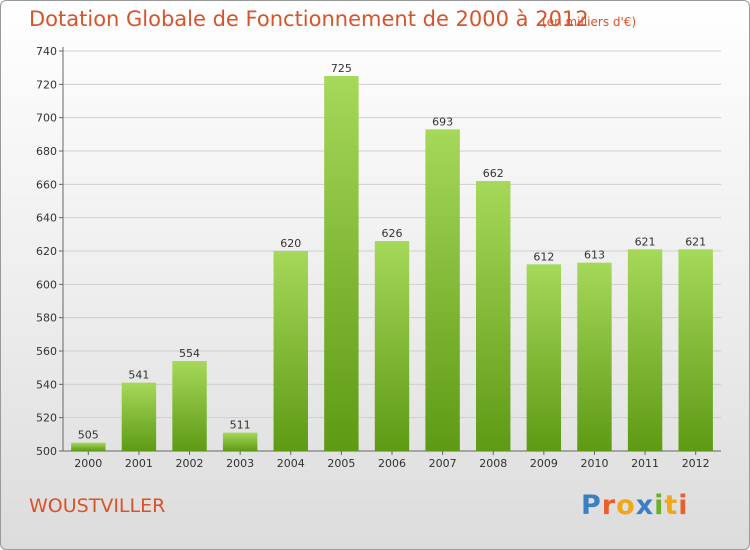 The image size is (750, 550). I want to click on y-tick-label: 700, so click(46, 118).